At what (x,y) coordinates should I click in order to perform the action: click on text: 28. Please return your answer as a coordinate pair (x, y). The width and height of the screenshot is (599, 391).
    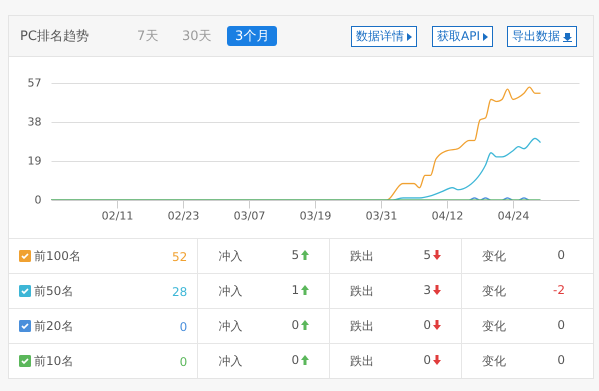
    Looking at the image, I should click on (180, 291).